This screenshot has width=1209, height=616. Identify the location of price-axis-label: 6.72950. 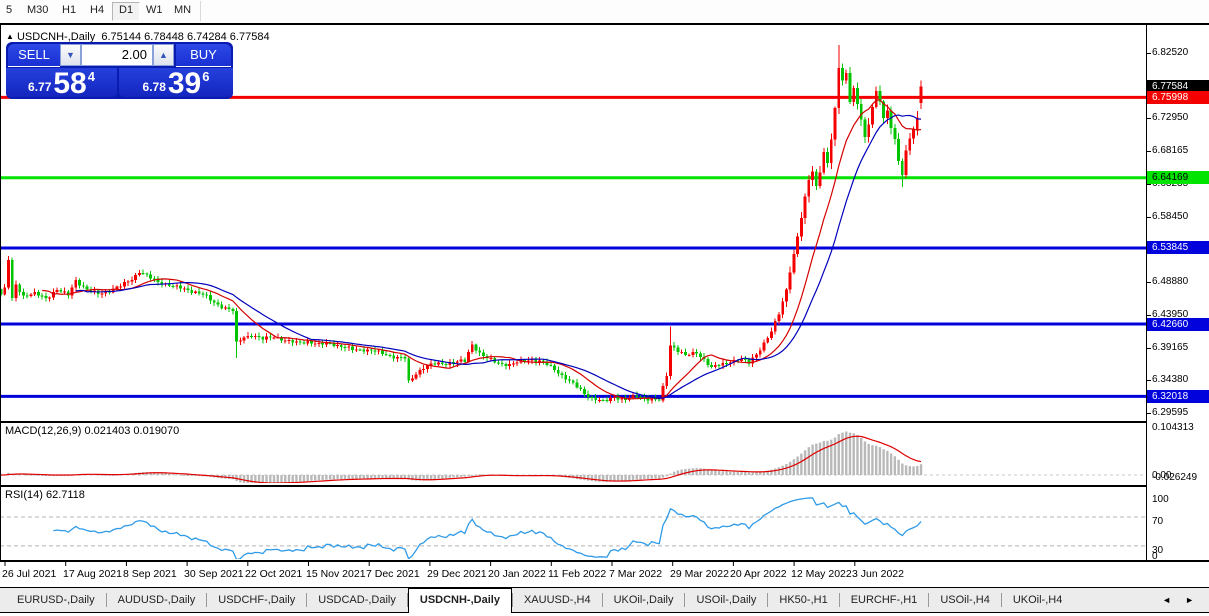
(1170, 117).